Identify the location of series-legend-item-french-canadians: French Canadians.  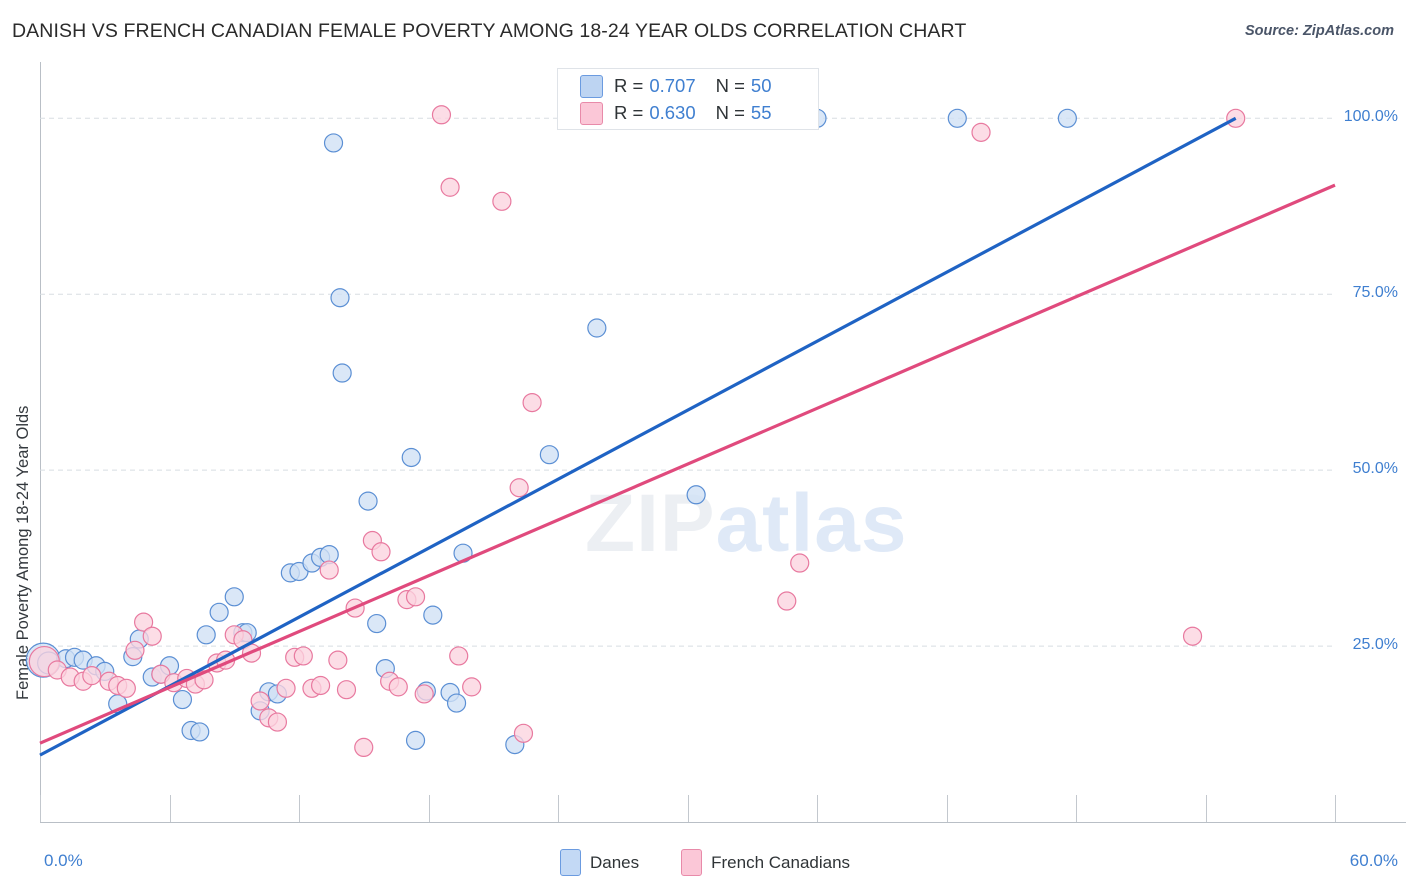
(765, 862).